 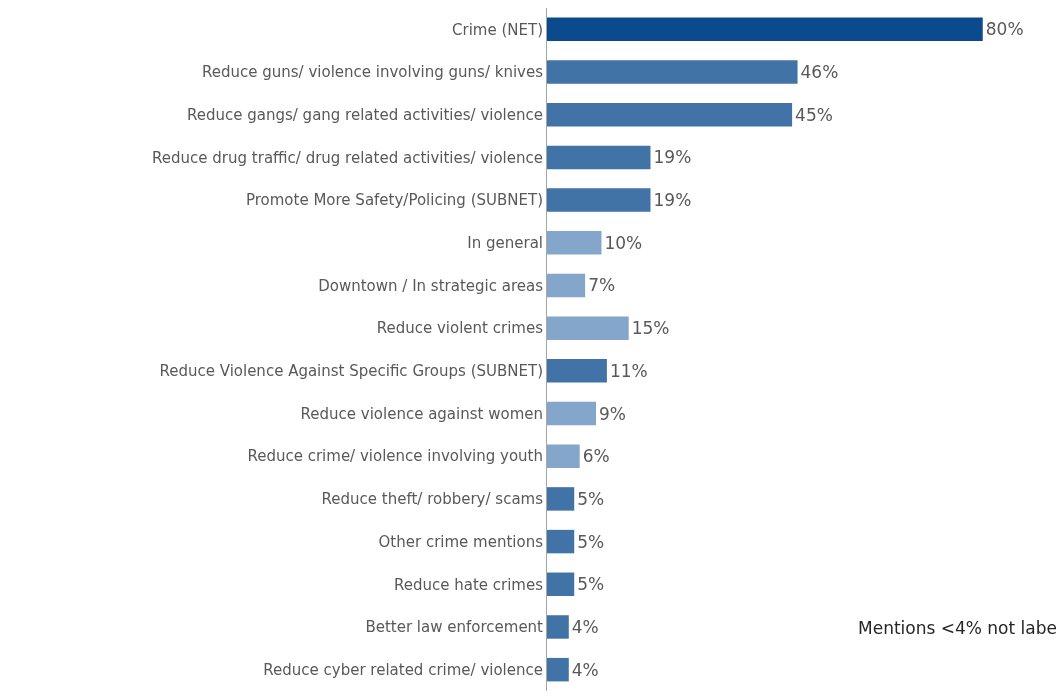 I want to click on y-tick-label: Reduce Violence Against Specific Groups (SUBNET), so click(x=351, y=371).